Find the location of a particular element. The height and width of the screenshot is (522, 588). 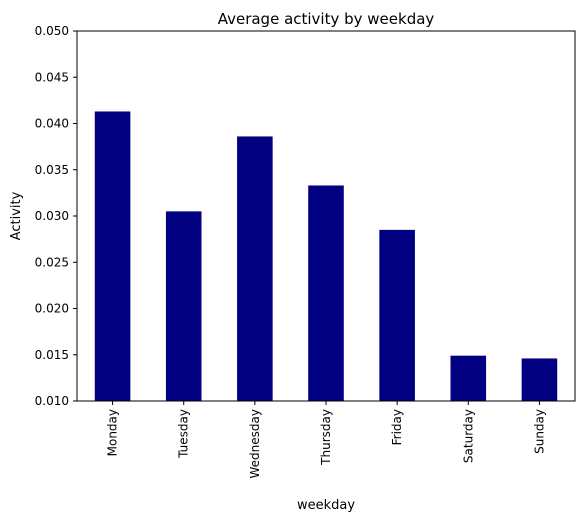

bar-sunday is located at coordinates (539, 379).